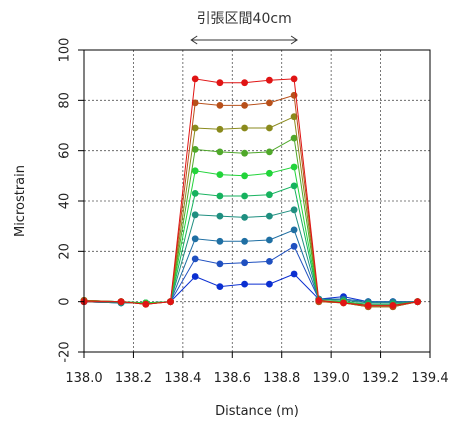  I want to click on x-axis-title: Distance (m), so click(257, 411).